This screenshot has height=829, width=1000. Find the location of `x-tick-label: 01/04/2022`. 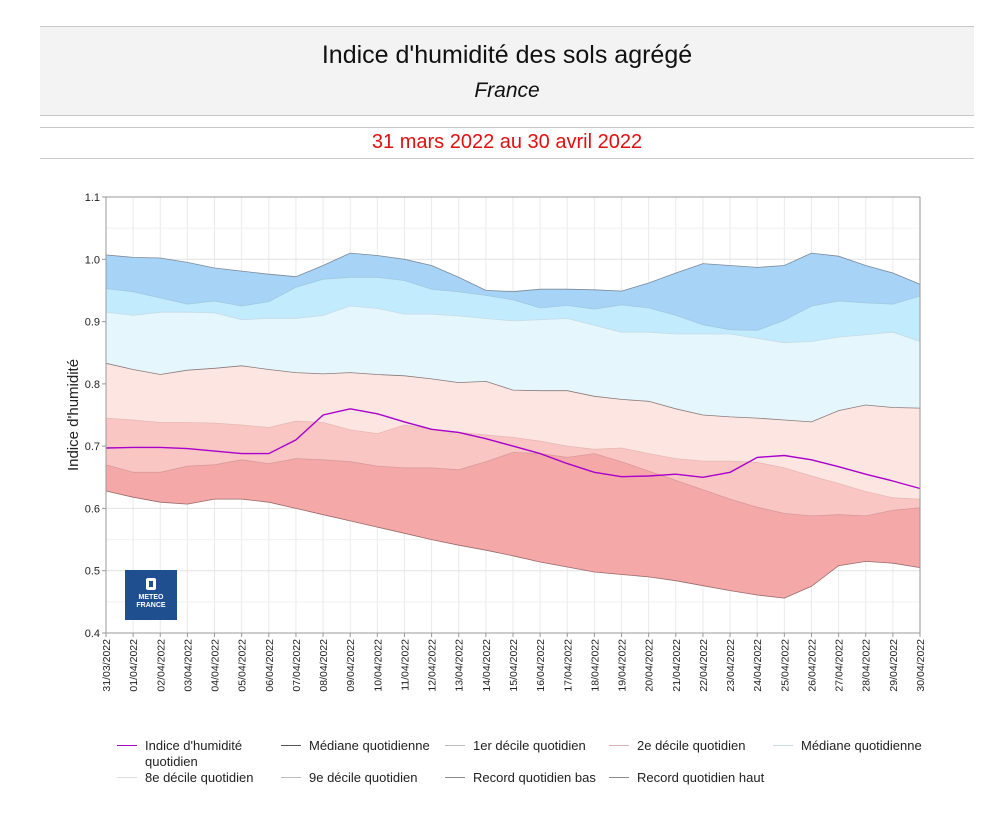

x-tick-label: 01/04/2022 is located at coordinates (134, 665).